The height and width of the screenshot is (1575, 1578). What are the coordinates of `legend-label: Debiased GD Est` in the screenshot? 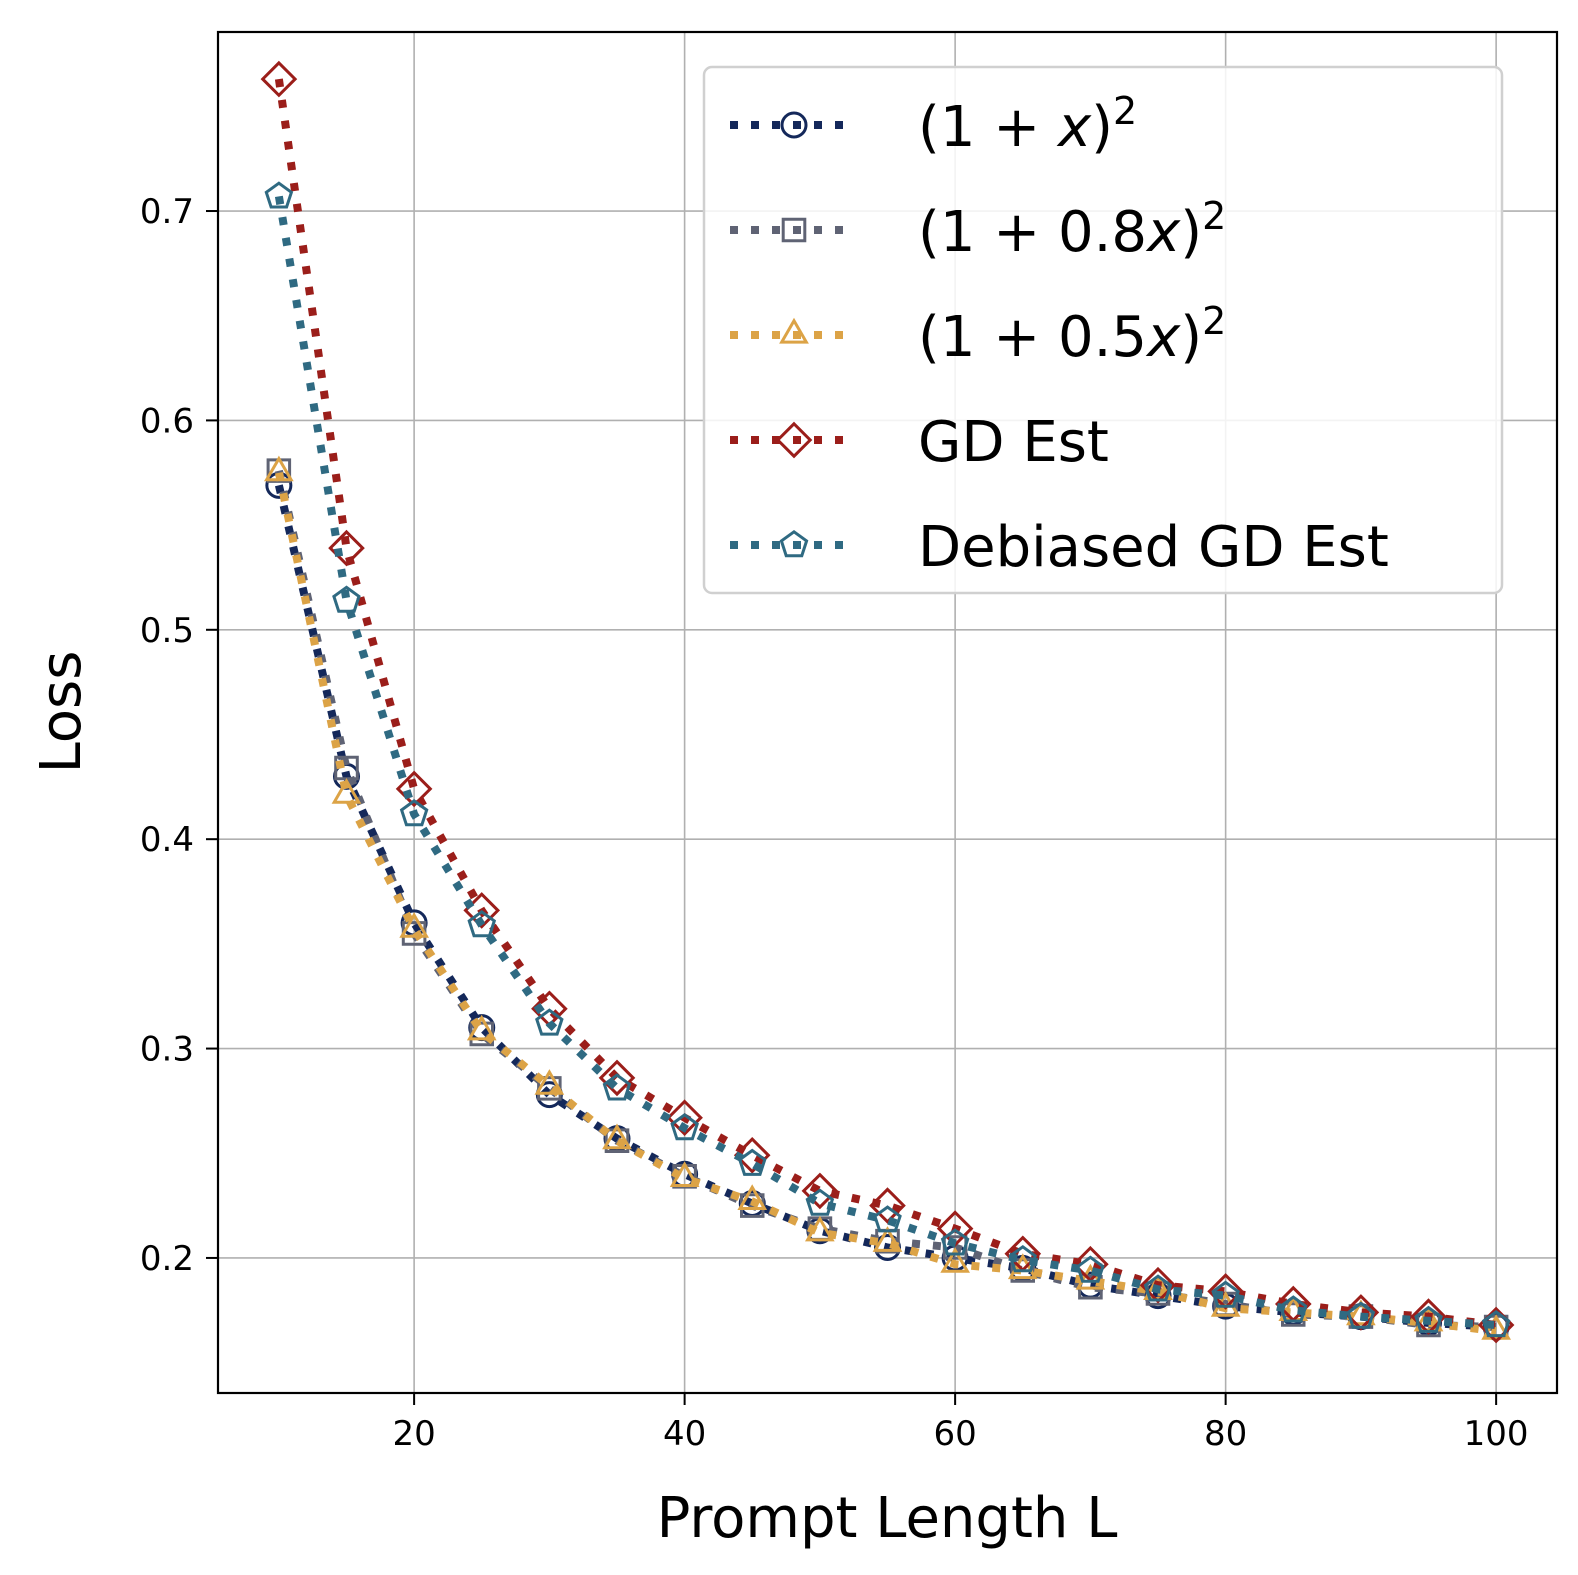 It's located at (1153, 547).